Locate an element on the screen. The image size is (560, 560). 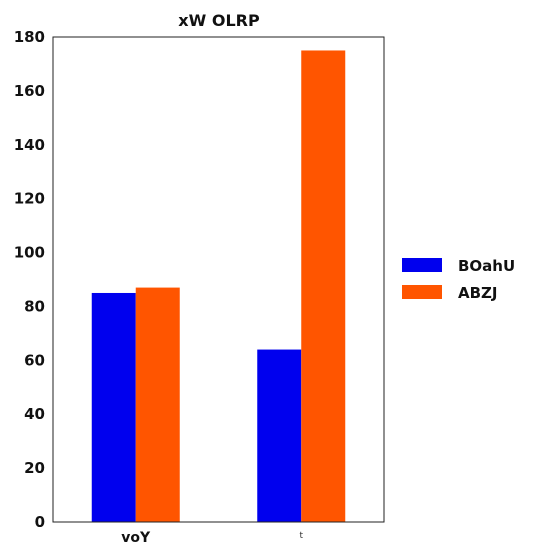
x-axis: voY t is located at coordinates (212, 538).